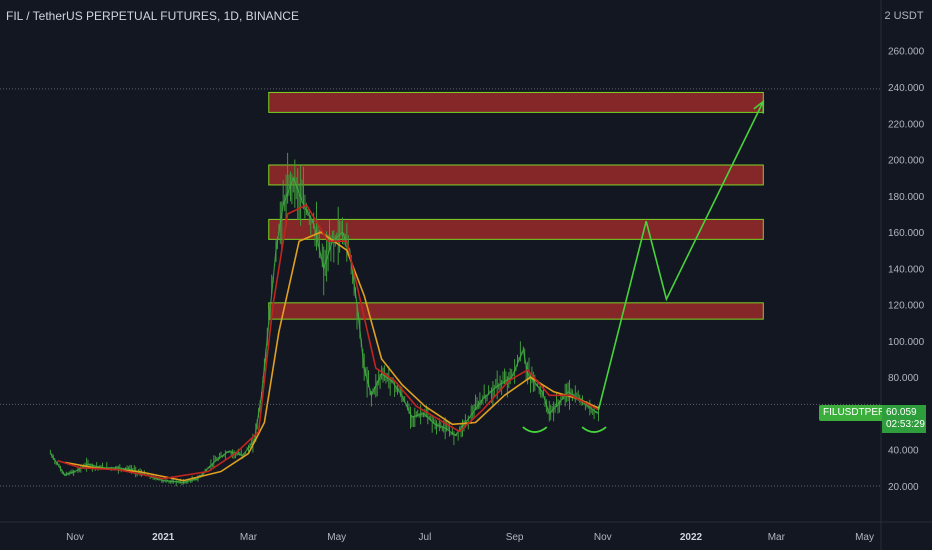 The image size is (932, 550). Describe the element at coordinates (903, 378) in the screenshot. I see `y-tick-label: 80.000` at that location.